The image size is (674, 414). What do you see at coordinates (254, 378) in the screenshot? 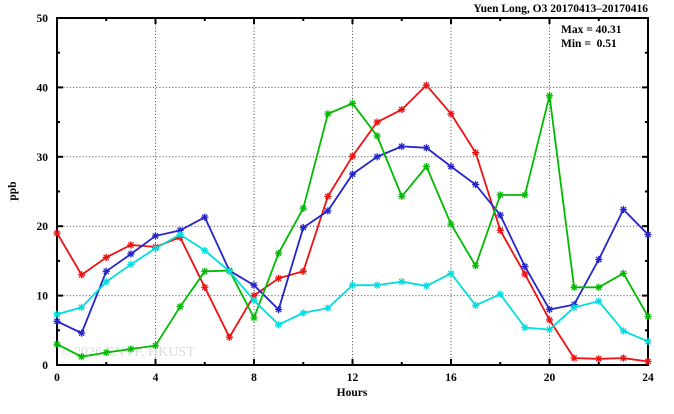
I see `x-tick-label: 8` at bounding box center [254, 378].